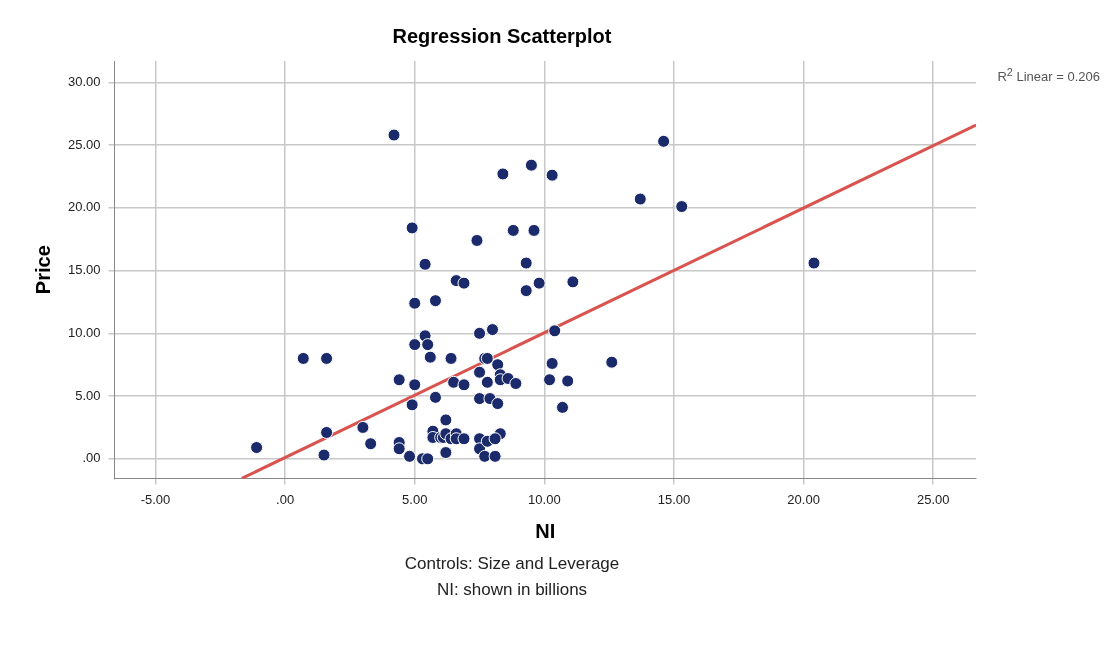  What do you see at coordinates (91, 458) in the screenshot?
I see `y-tick-label: .00` at bounding box center [91, 458].